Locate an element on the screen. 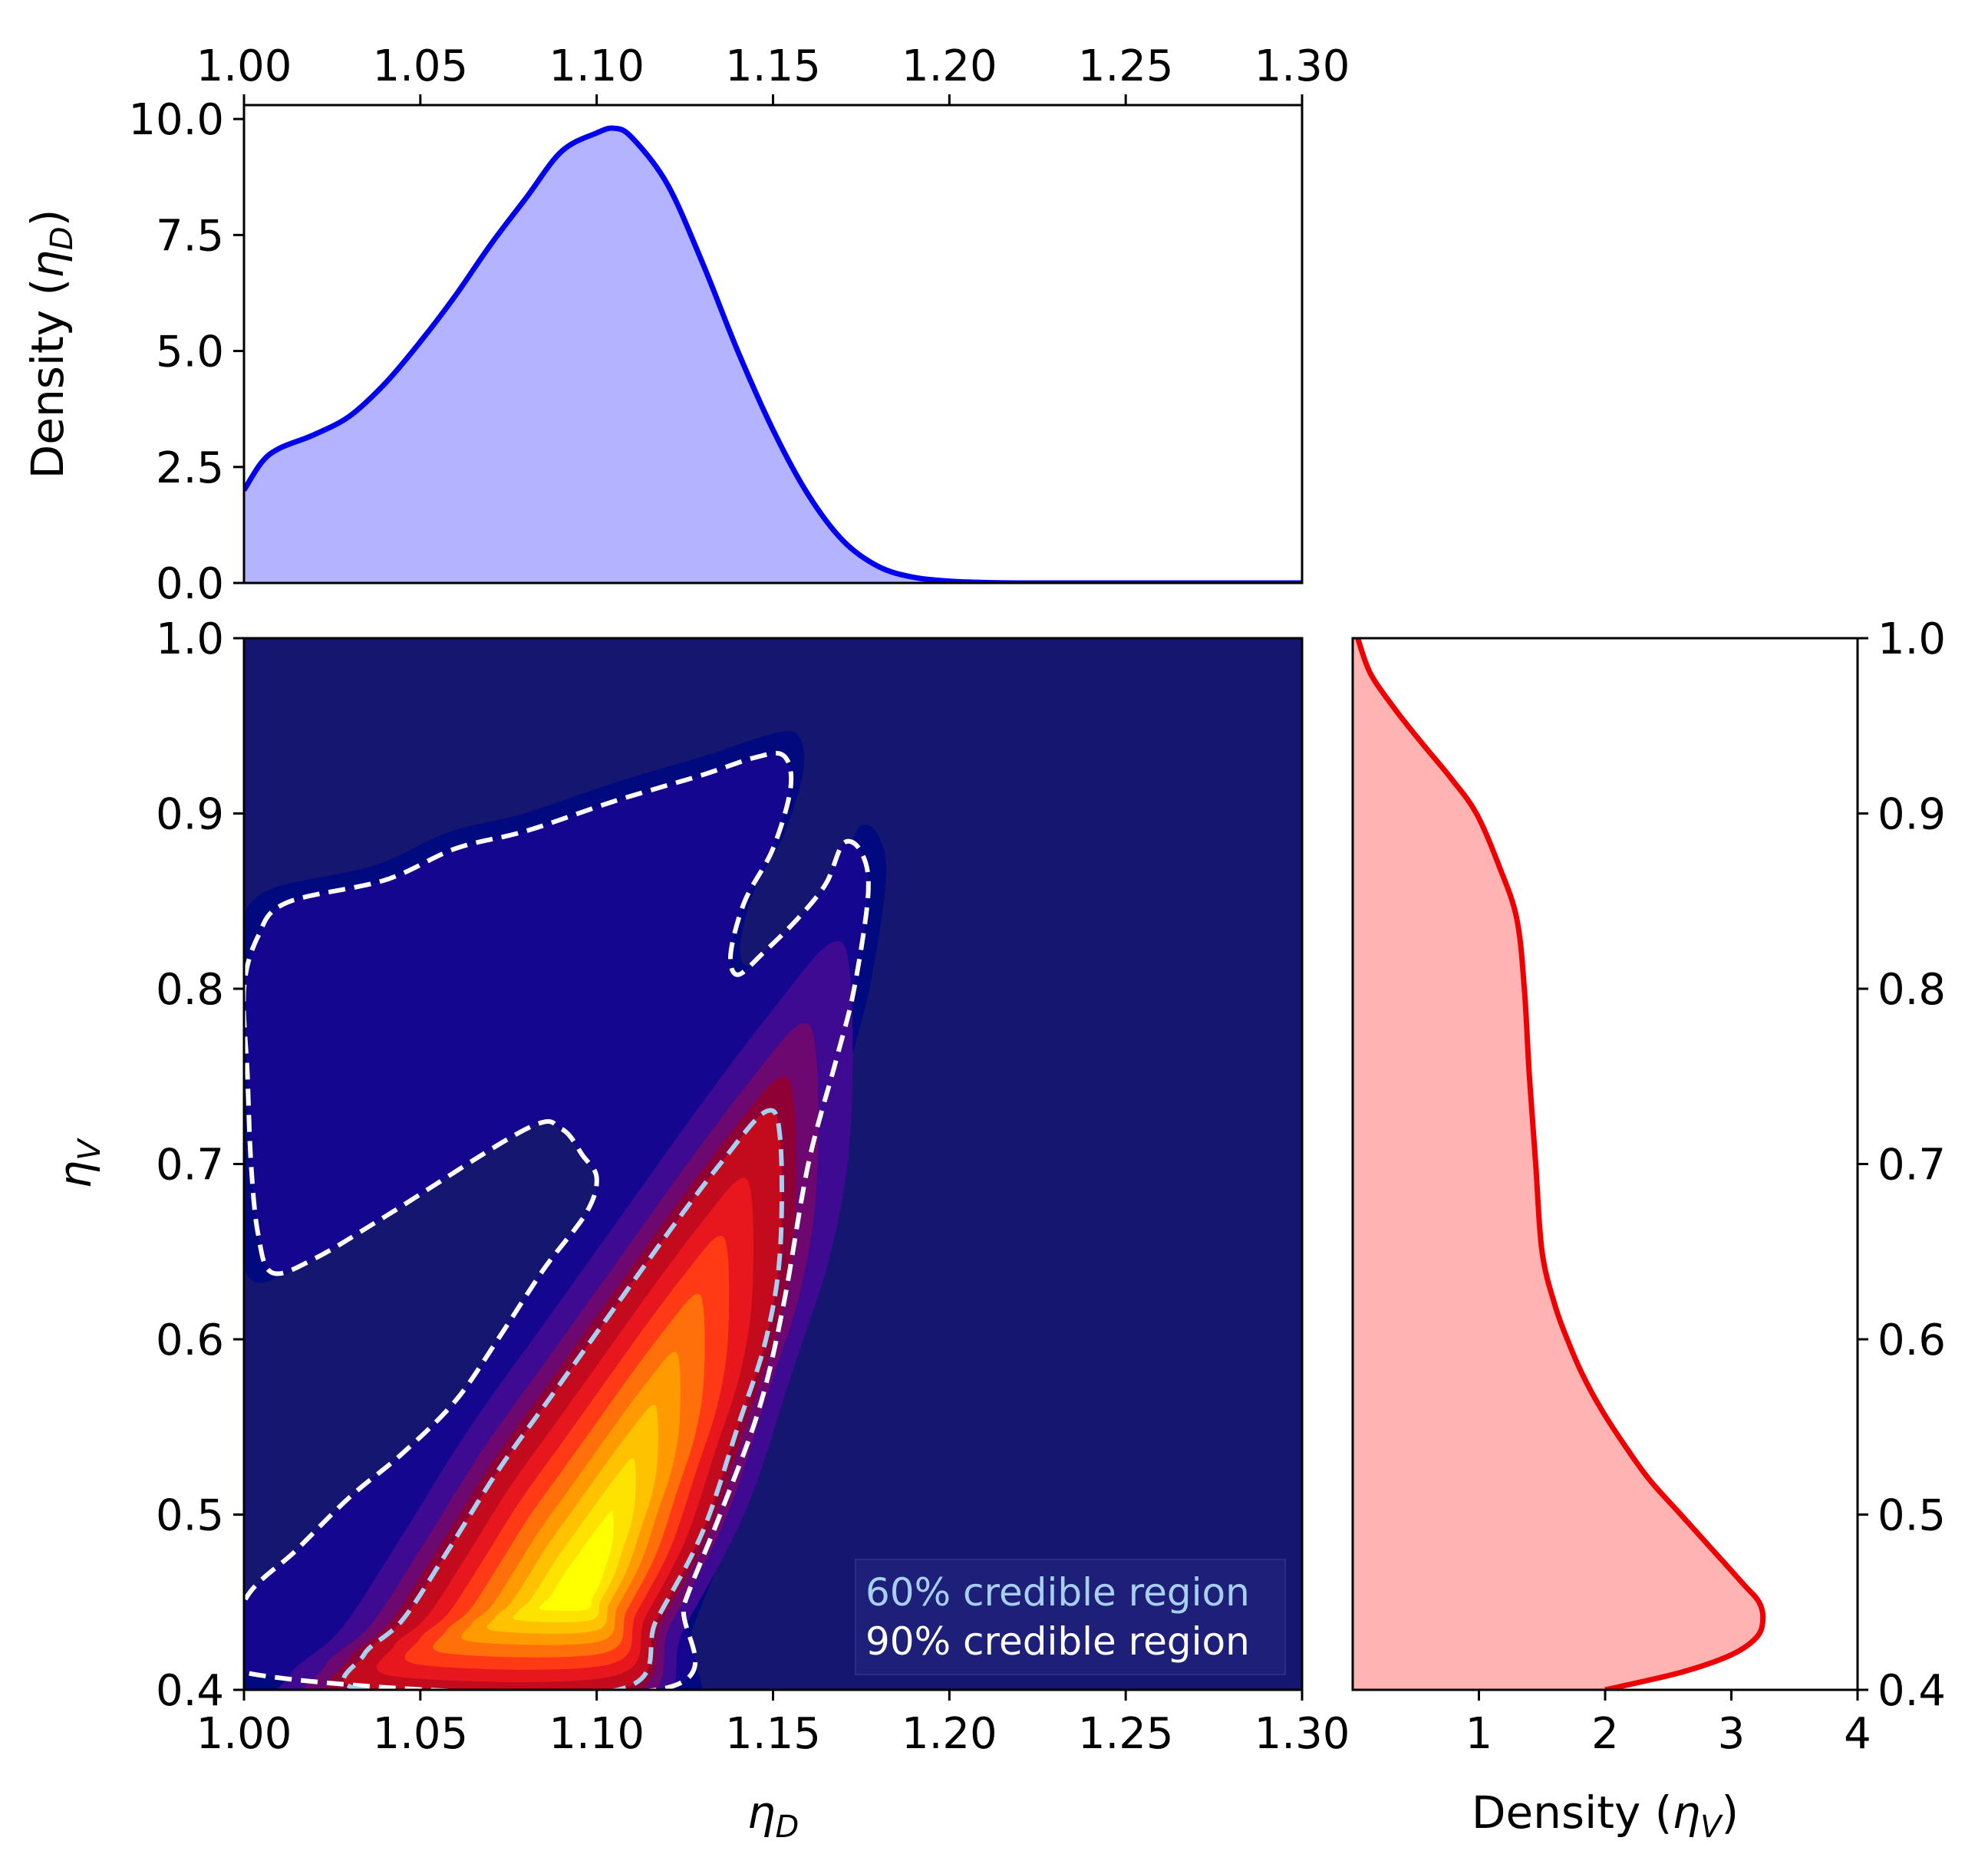 The height and width of the screenshot is (1854, 1988). right-xlabel: Density (ηV) is located at coordinates (1605, 1816).